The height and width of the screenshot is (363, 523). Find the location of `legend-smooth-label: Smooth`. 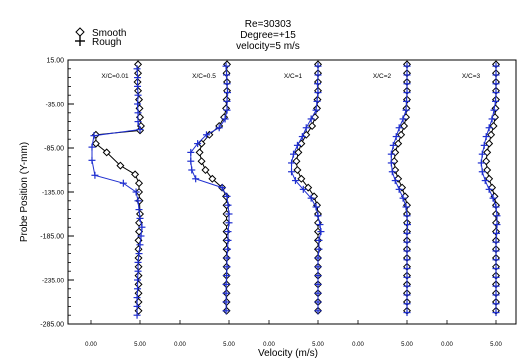

legend-smooth-label: Smooth is located at coordinates (109, 33).